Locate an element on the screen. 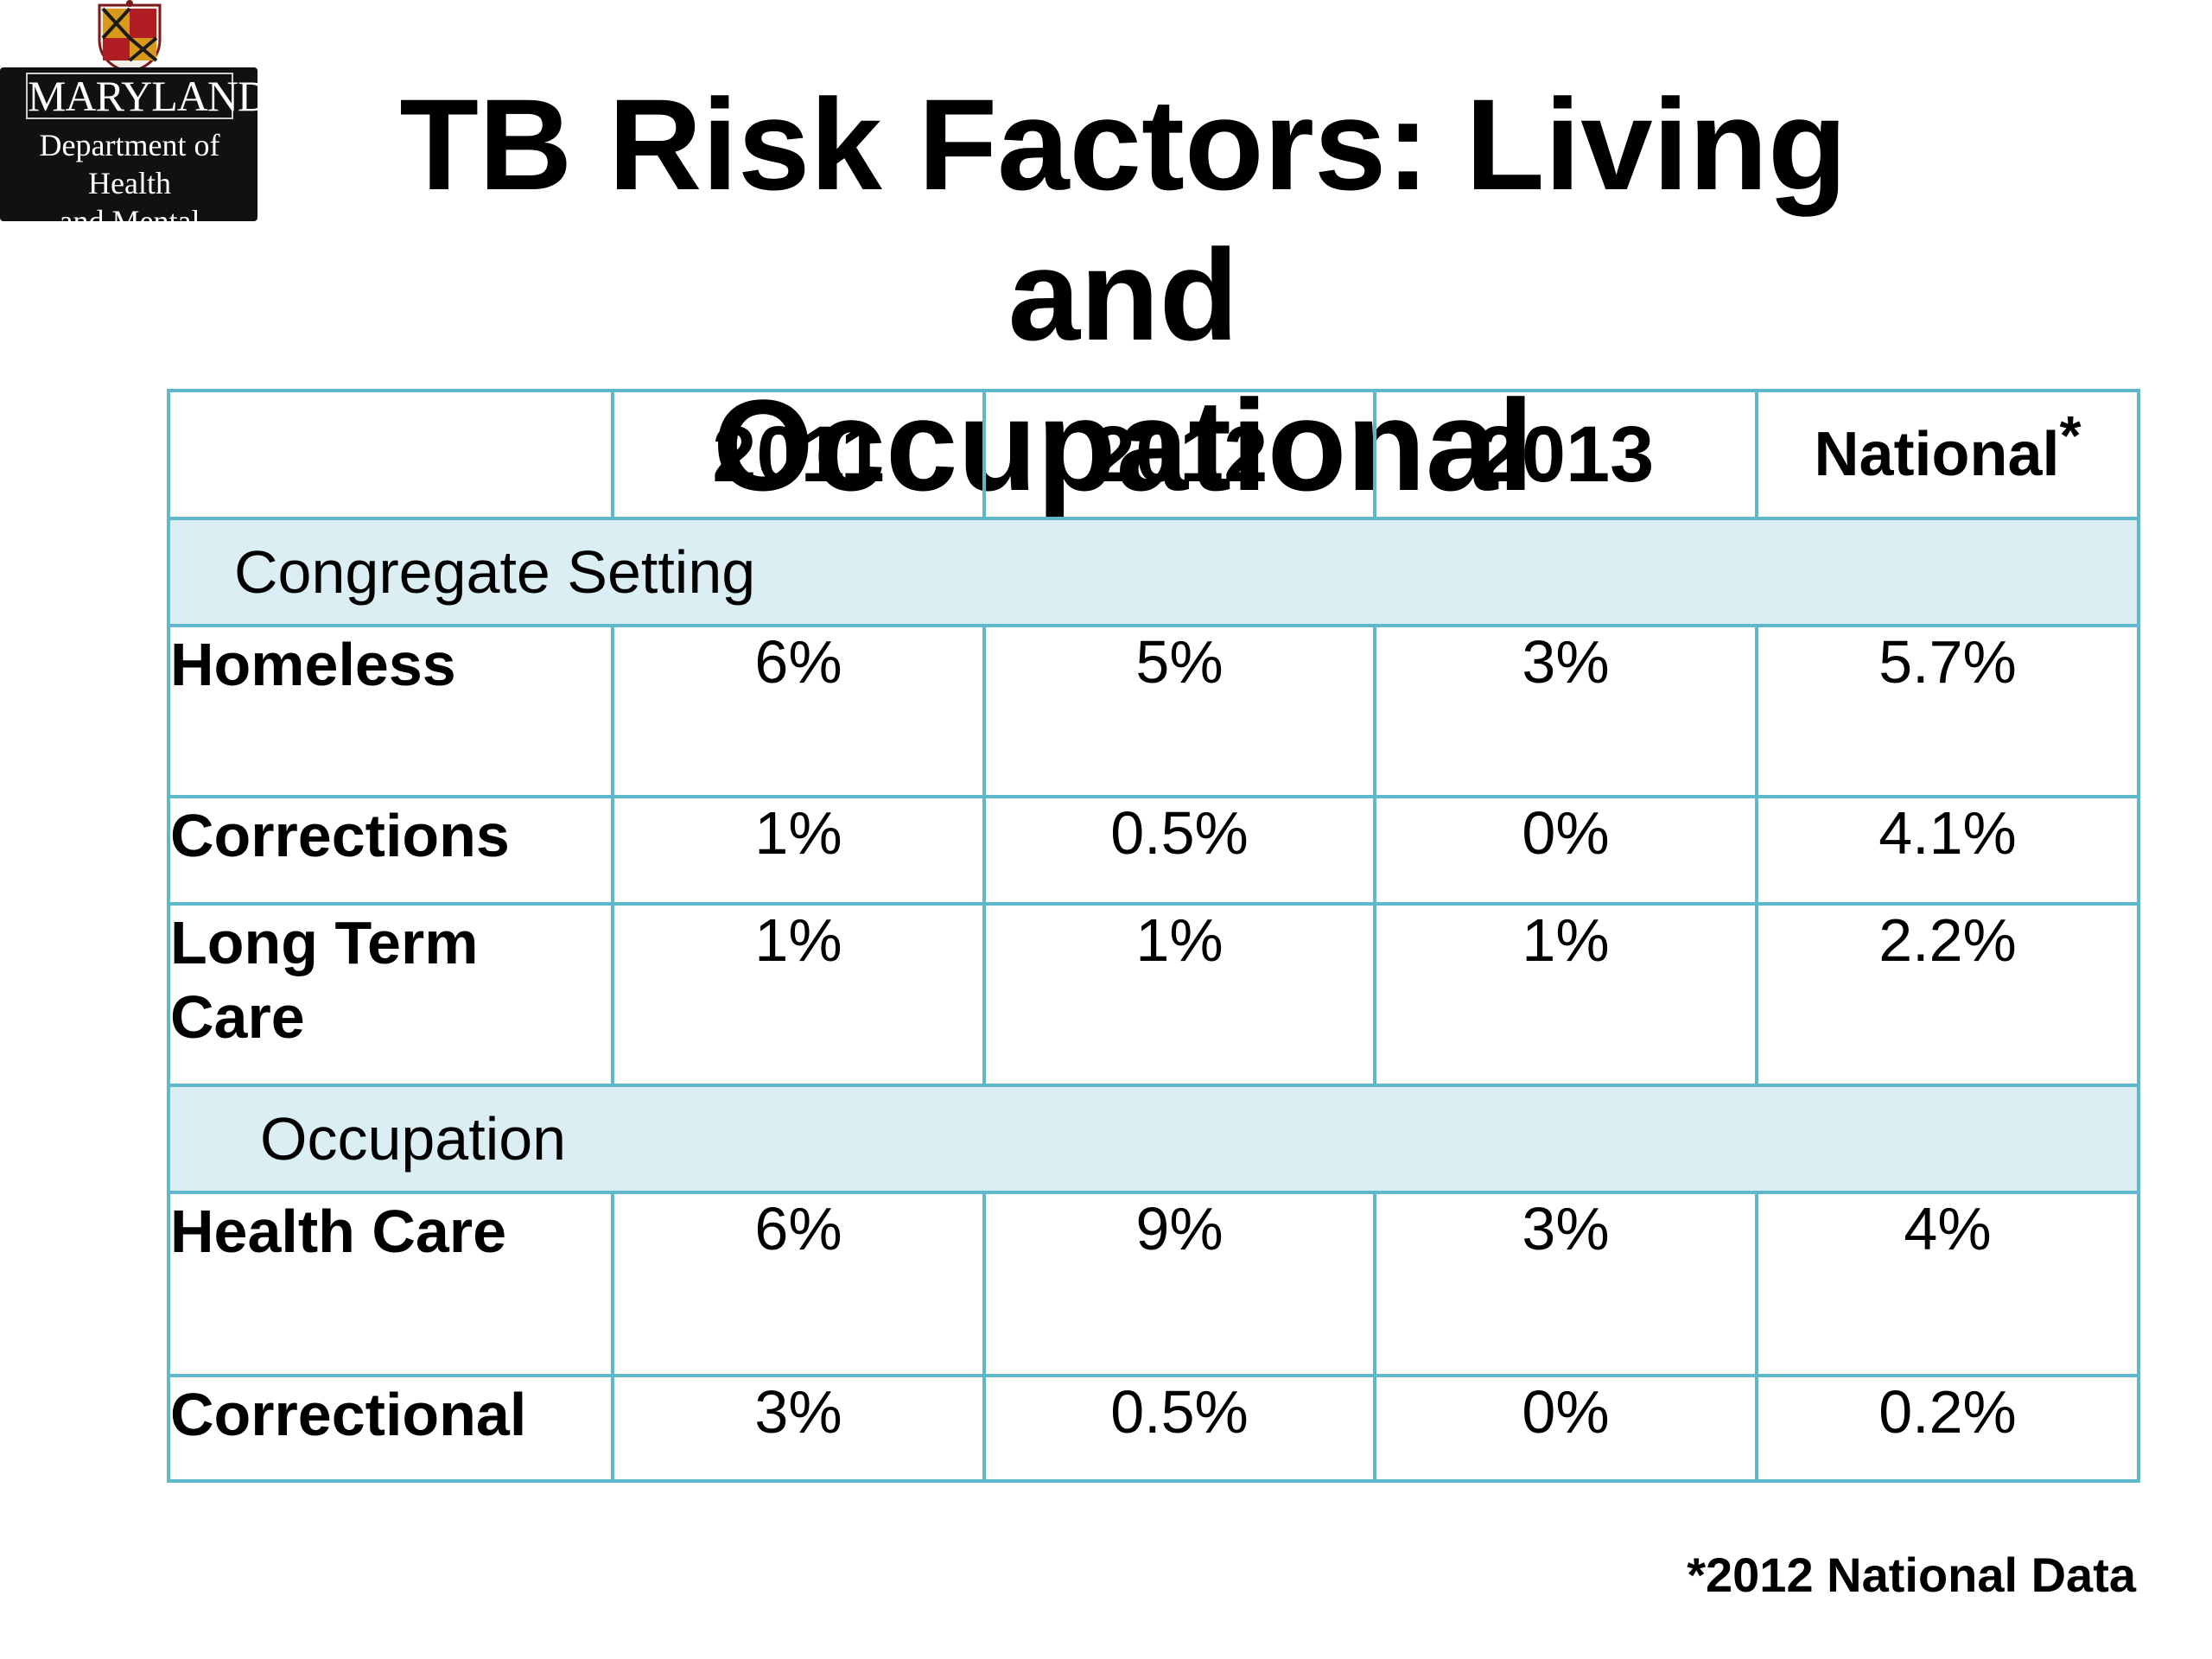 This screenshot has height=1659, width=2212. table-row: Health Care 6% 9% 3% 4% is located at coordinates (1153, 1284).